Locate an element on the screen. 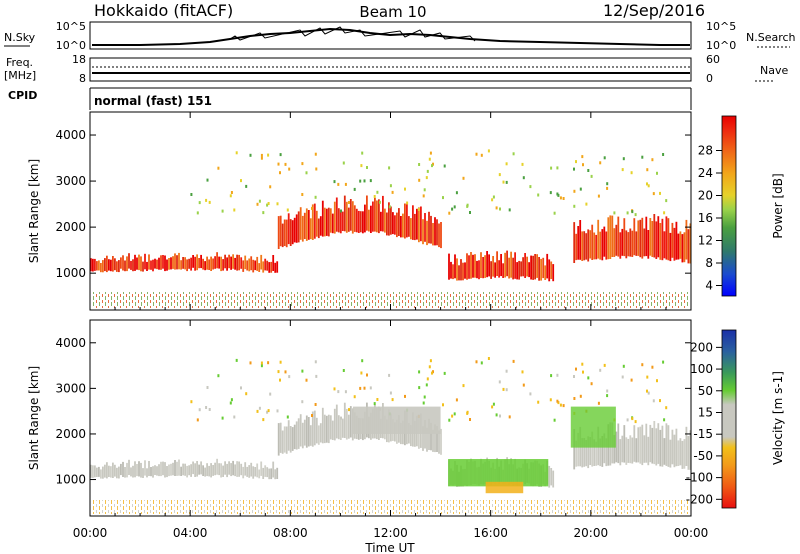  nsearch-label: N.Search is located at coordinates (771, 37).